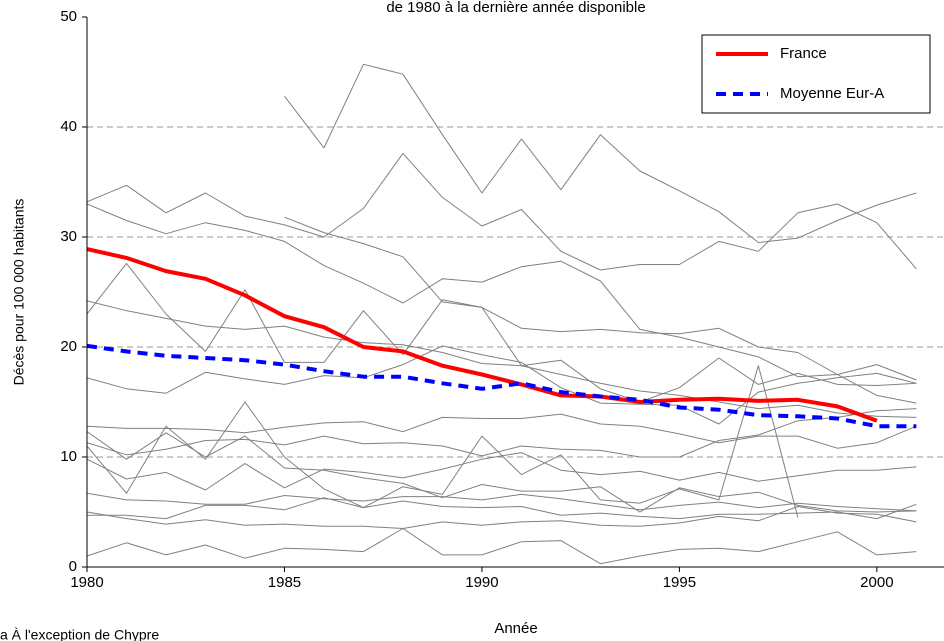  What do you see at coordinates (86, 582) in the screenshot?
I see `x-tick-label: 1980` at bounding box center [86, 582].